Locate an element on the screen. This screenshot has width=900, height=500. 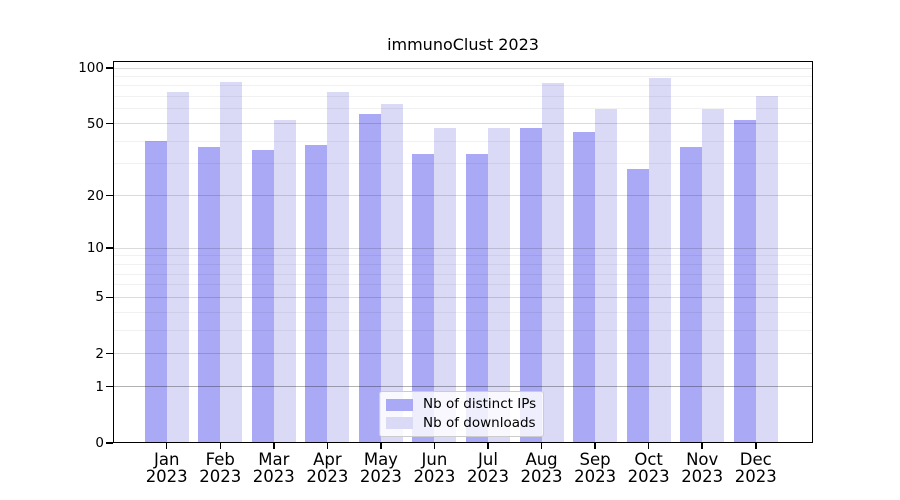
y-tick-label: 5 is located at coordinates (99, 297).